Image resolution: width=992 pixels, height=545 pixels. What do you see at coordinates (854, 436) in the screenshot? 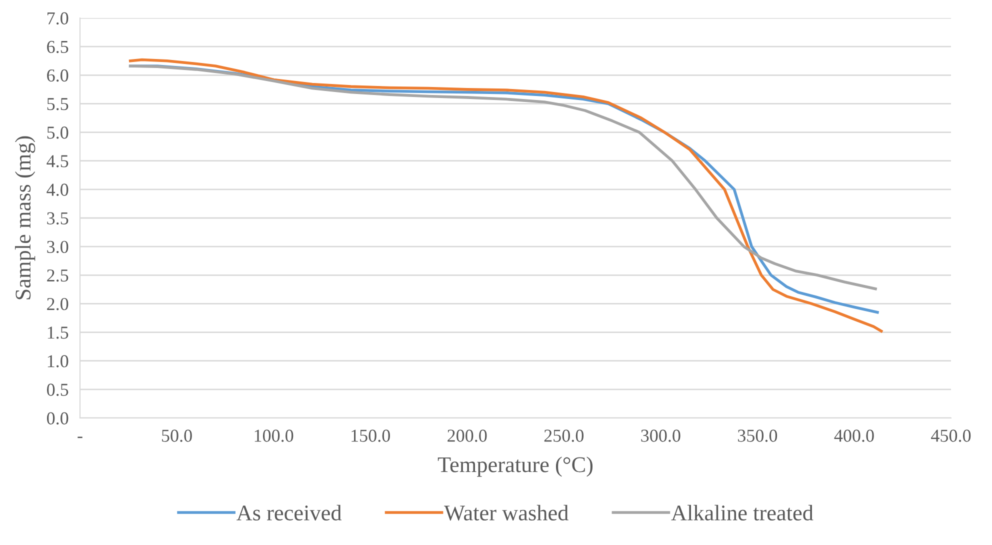
I see `x-tick-label: 400.0` at bounding box center [854, 436].